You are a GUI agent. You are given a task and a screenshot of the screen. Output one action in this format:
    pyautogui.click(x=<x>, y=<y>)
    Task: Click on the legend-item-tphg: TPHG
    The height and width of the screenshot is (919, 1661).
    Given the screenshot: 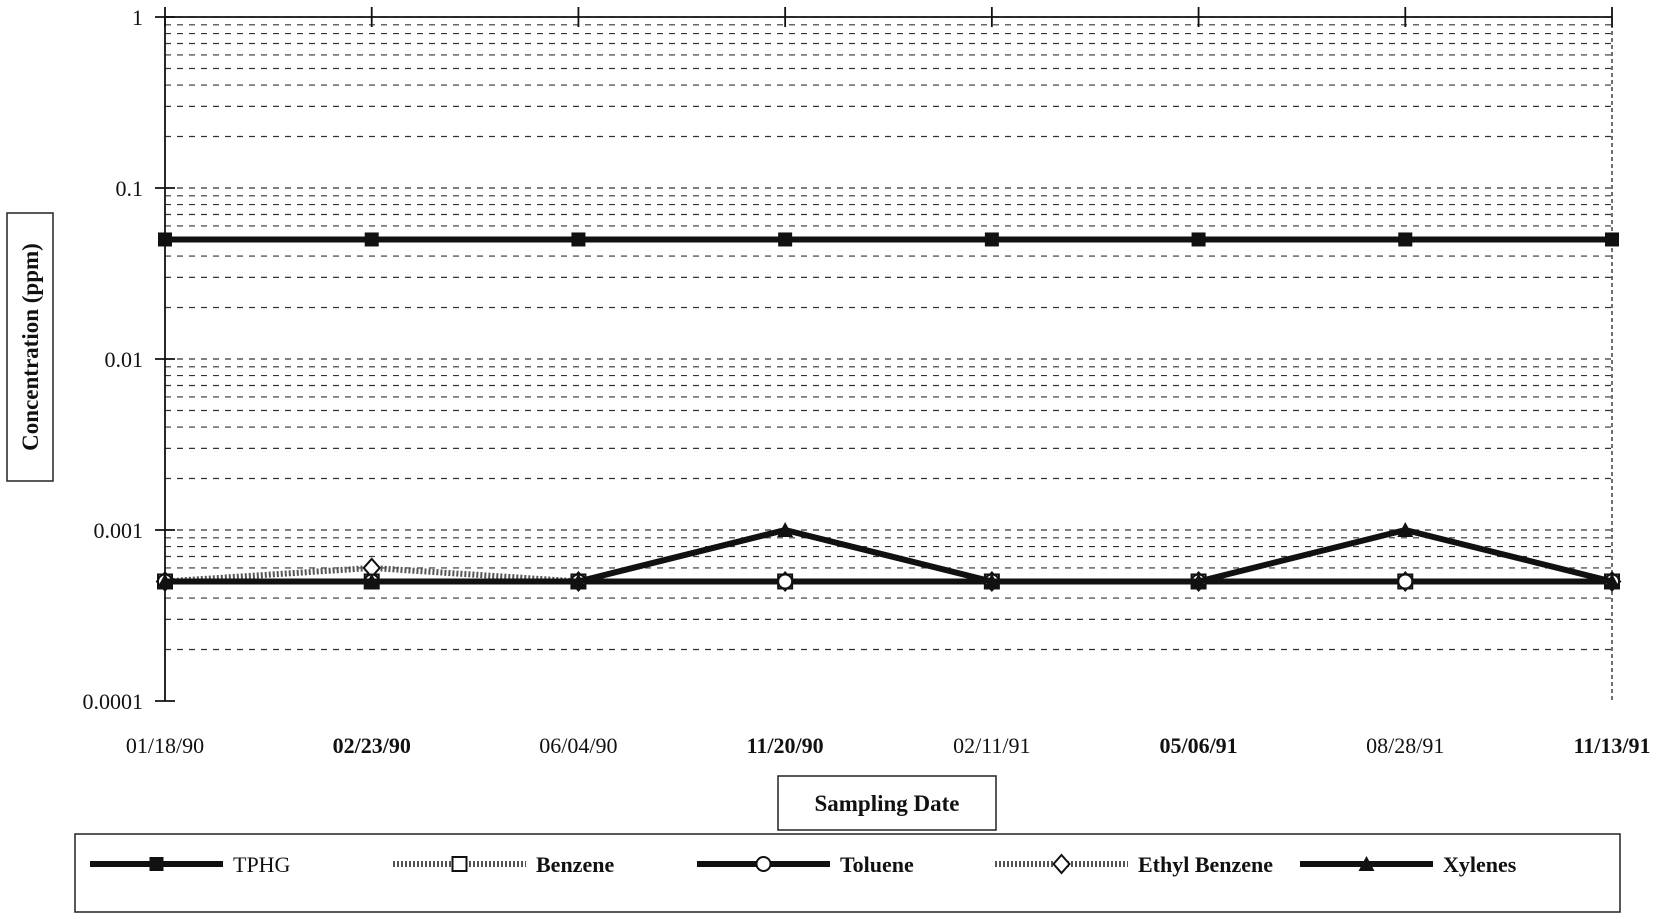 What is the action you would take?
    pyautogui.click(x=190, y=864)
    